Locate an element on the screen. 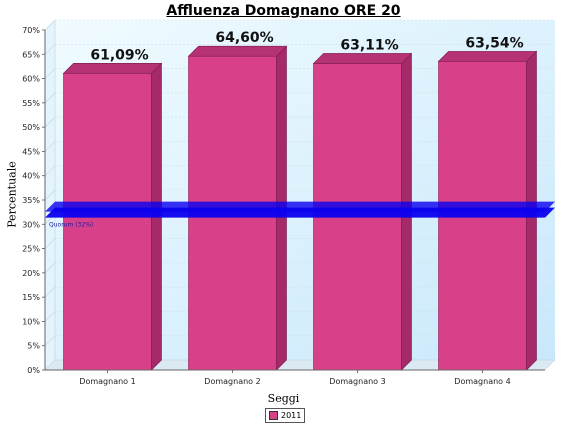 Image resolution: width=567 pixels, height=425 pixels. x-tick-label: Domagnano 1 is located at coordinates (107, 381).